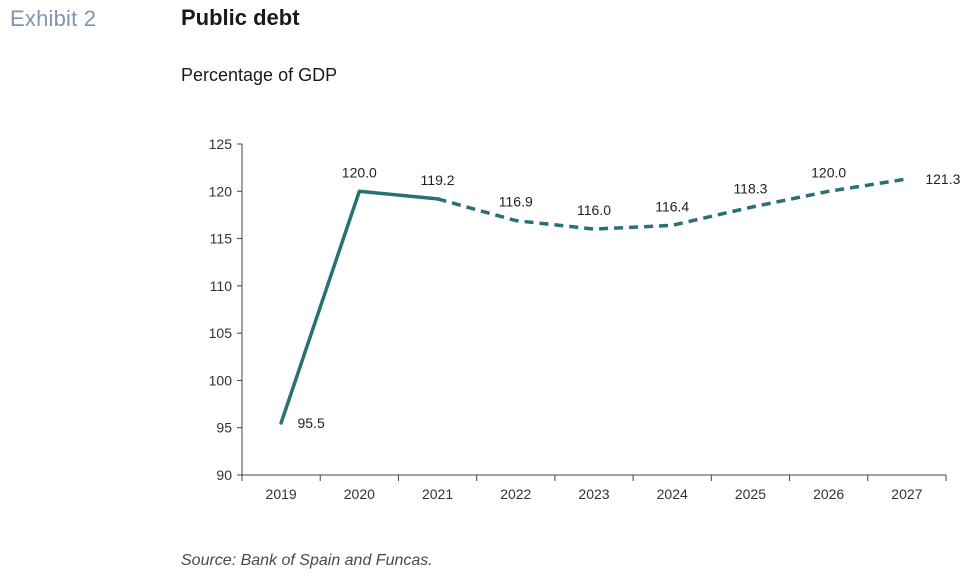 The height and width of the screenshot is (582, 969). What do you see at coordinates (310, 423) in the screenshot?
I see `data-label: 95.5` at bounding box center [310, 423].